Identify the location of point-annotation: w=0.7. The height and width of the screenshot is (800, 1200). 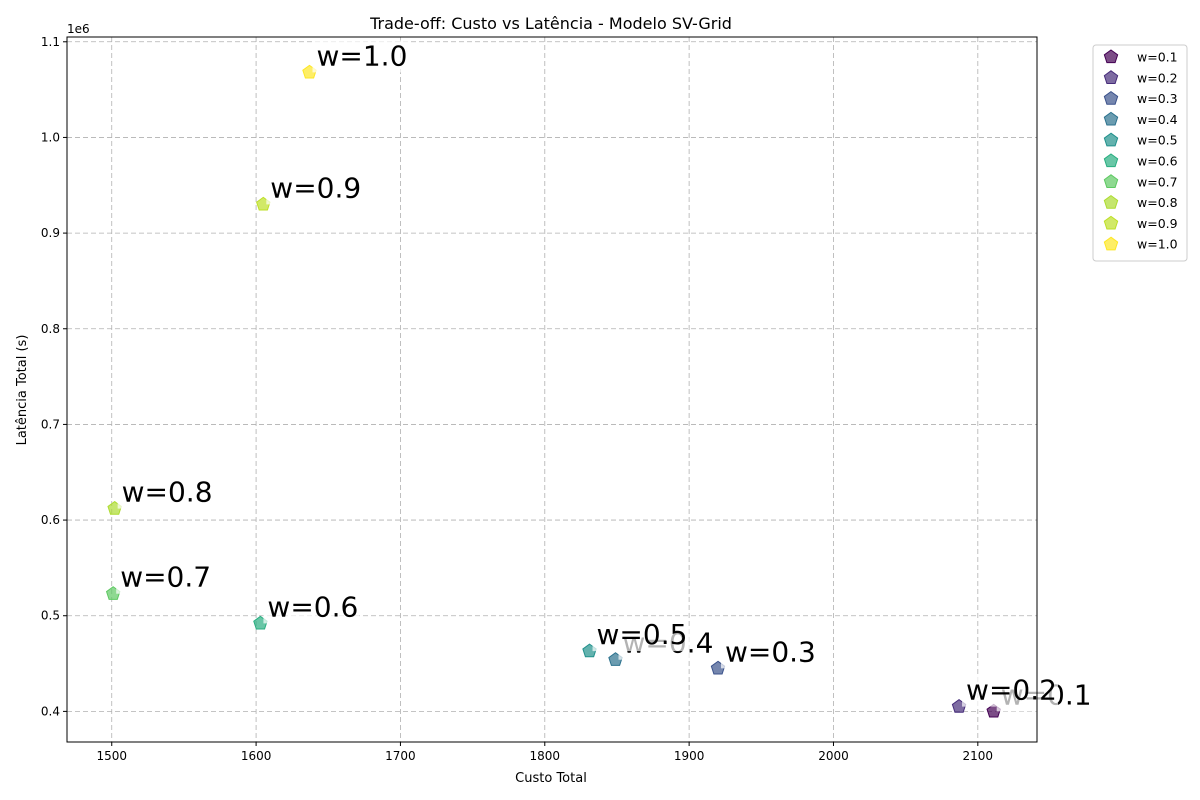
(165, 577).